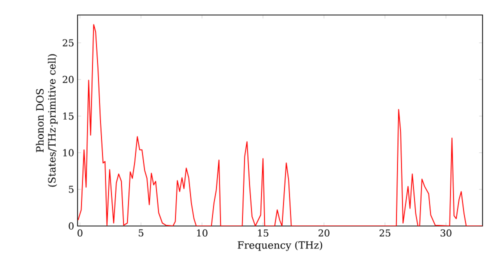  What do you see at coordinates (68, 80) in the screenshot?
I see `y-tick-label: 20` at bounding box center [68, 80].